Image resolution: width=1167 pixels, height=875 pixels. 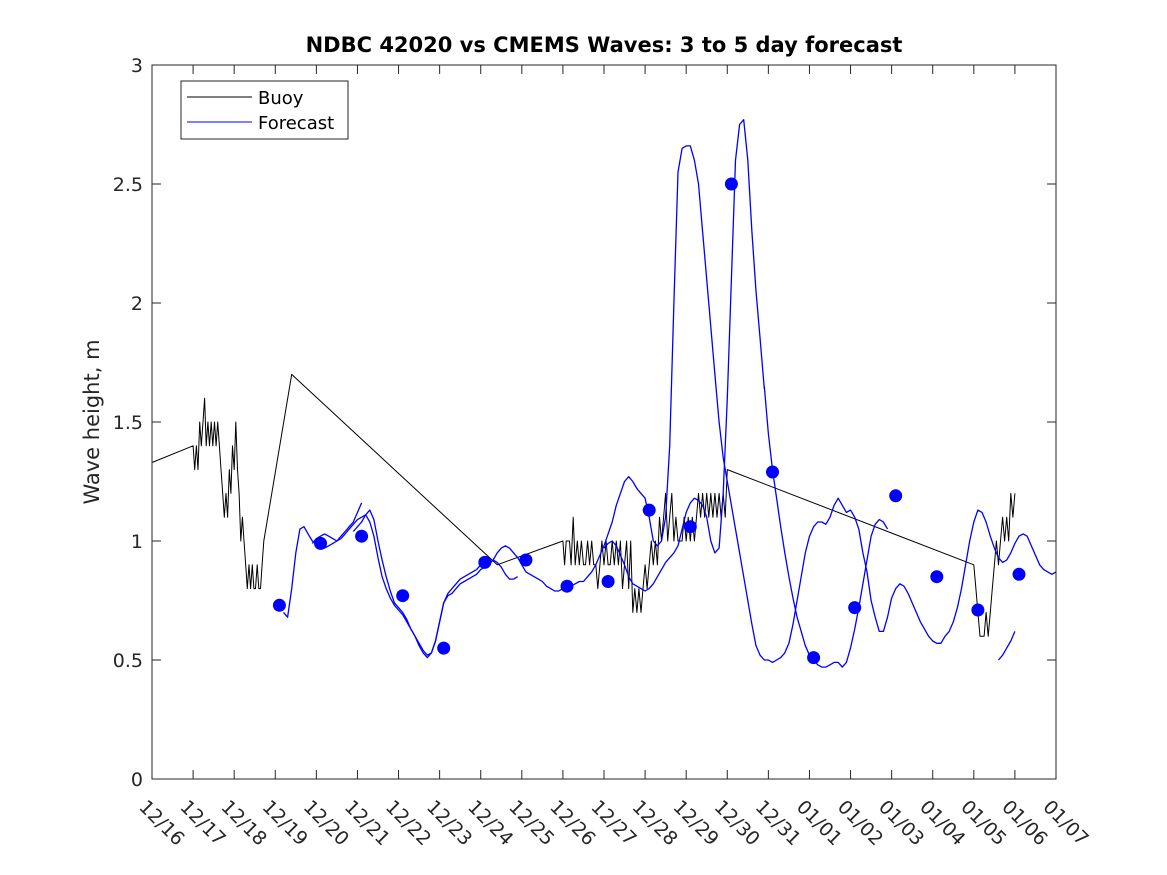 I want to click on y-axis-label: Wave height, m, so click(x=92, y=421).